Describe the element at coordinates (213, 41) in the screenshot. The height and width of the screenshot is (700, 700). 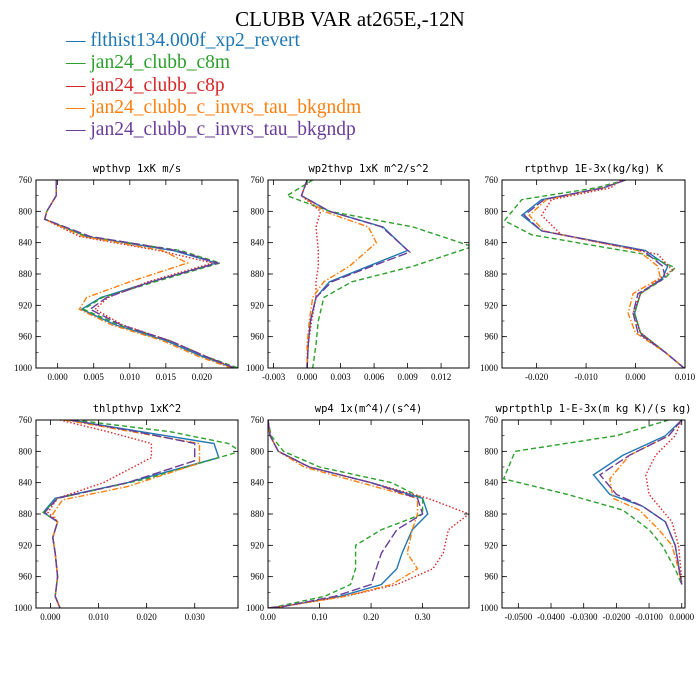
I see `legend-item: — flthist134.000f_xp2_revert` at that location.